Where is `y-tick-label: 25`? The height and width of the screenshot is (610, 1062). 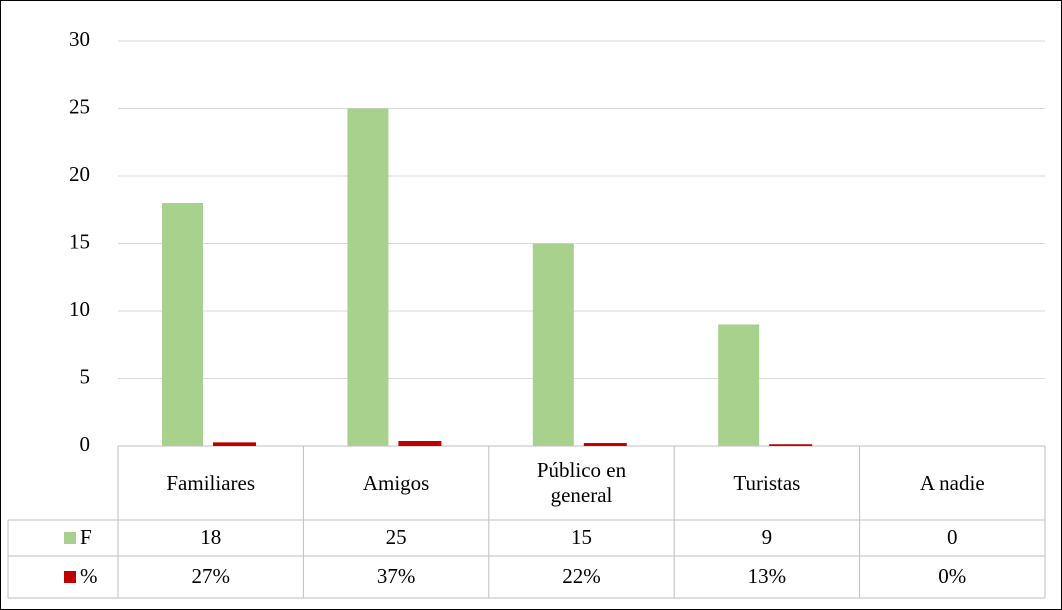 y-tick-label: 25 is located at coordinates (79, 106).